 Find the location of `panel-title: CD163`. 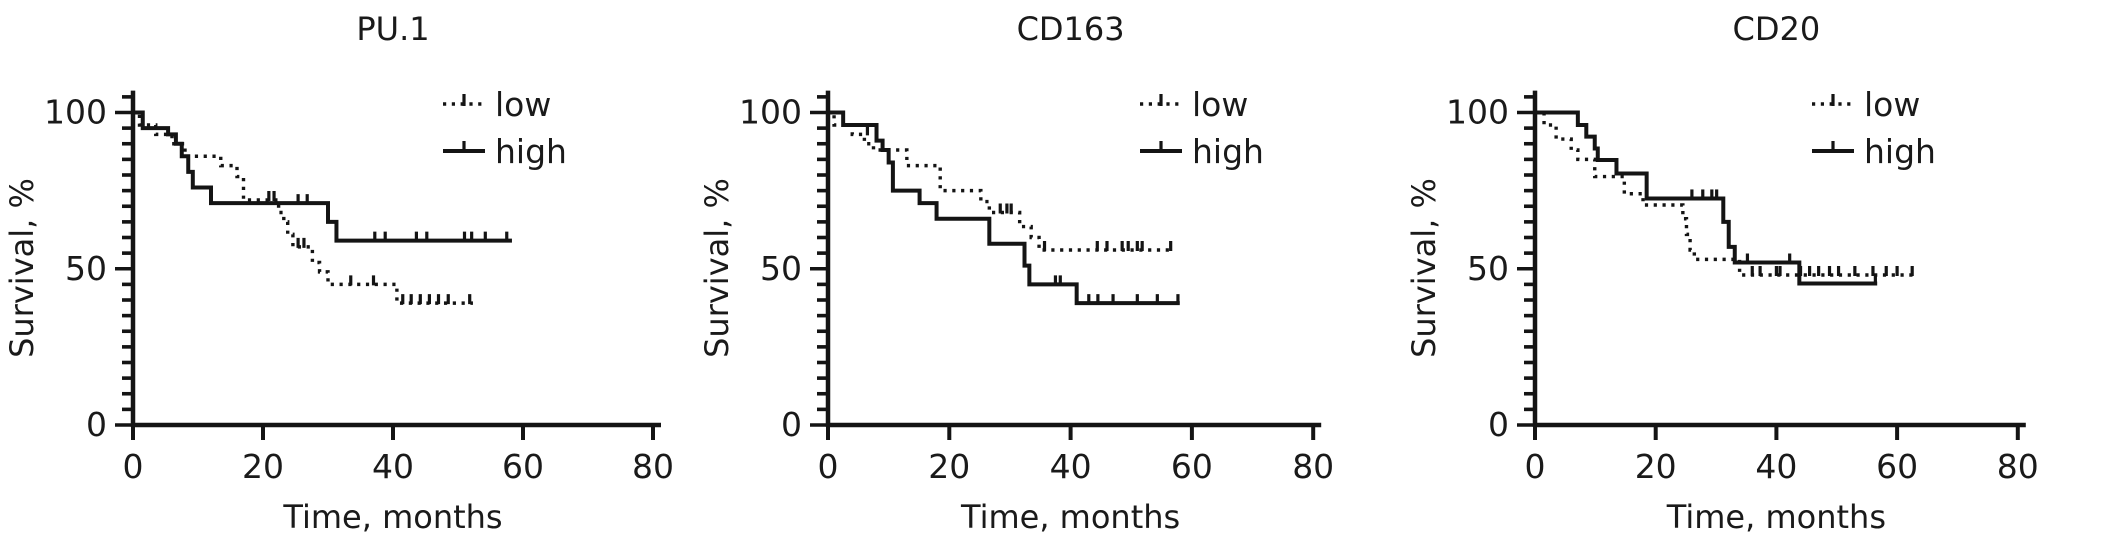

panel-title: CD163 is located at coordinates (1071, 29).